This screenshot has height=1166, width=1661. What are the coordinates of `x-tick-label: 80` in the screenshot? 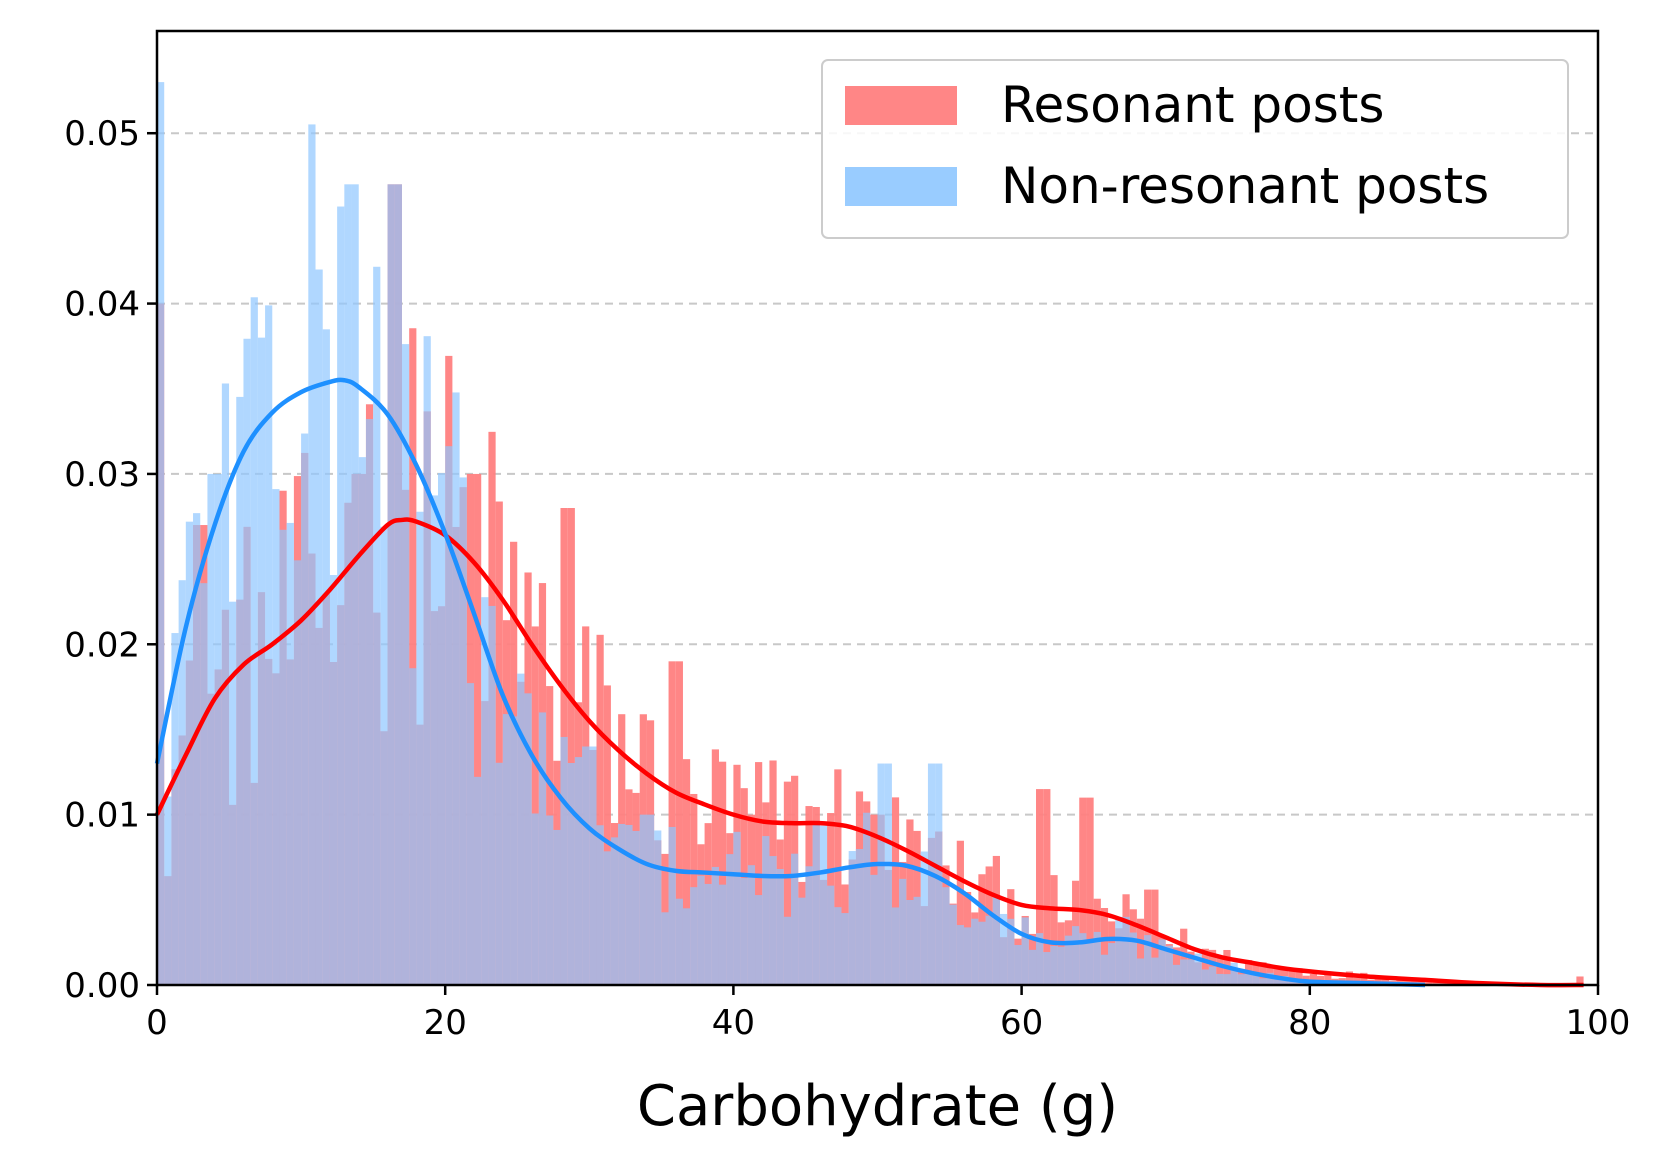 It's located at (1309, 1023).